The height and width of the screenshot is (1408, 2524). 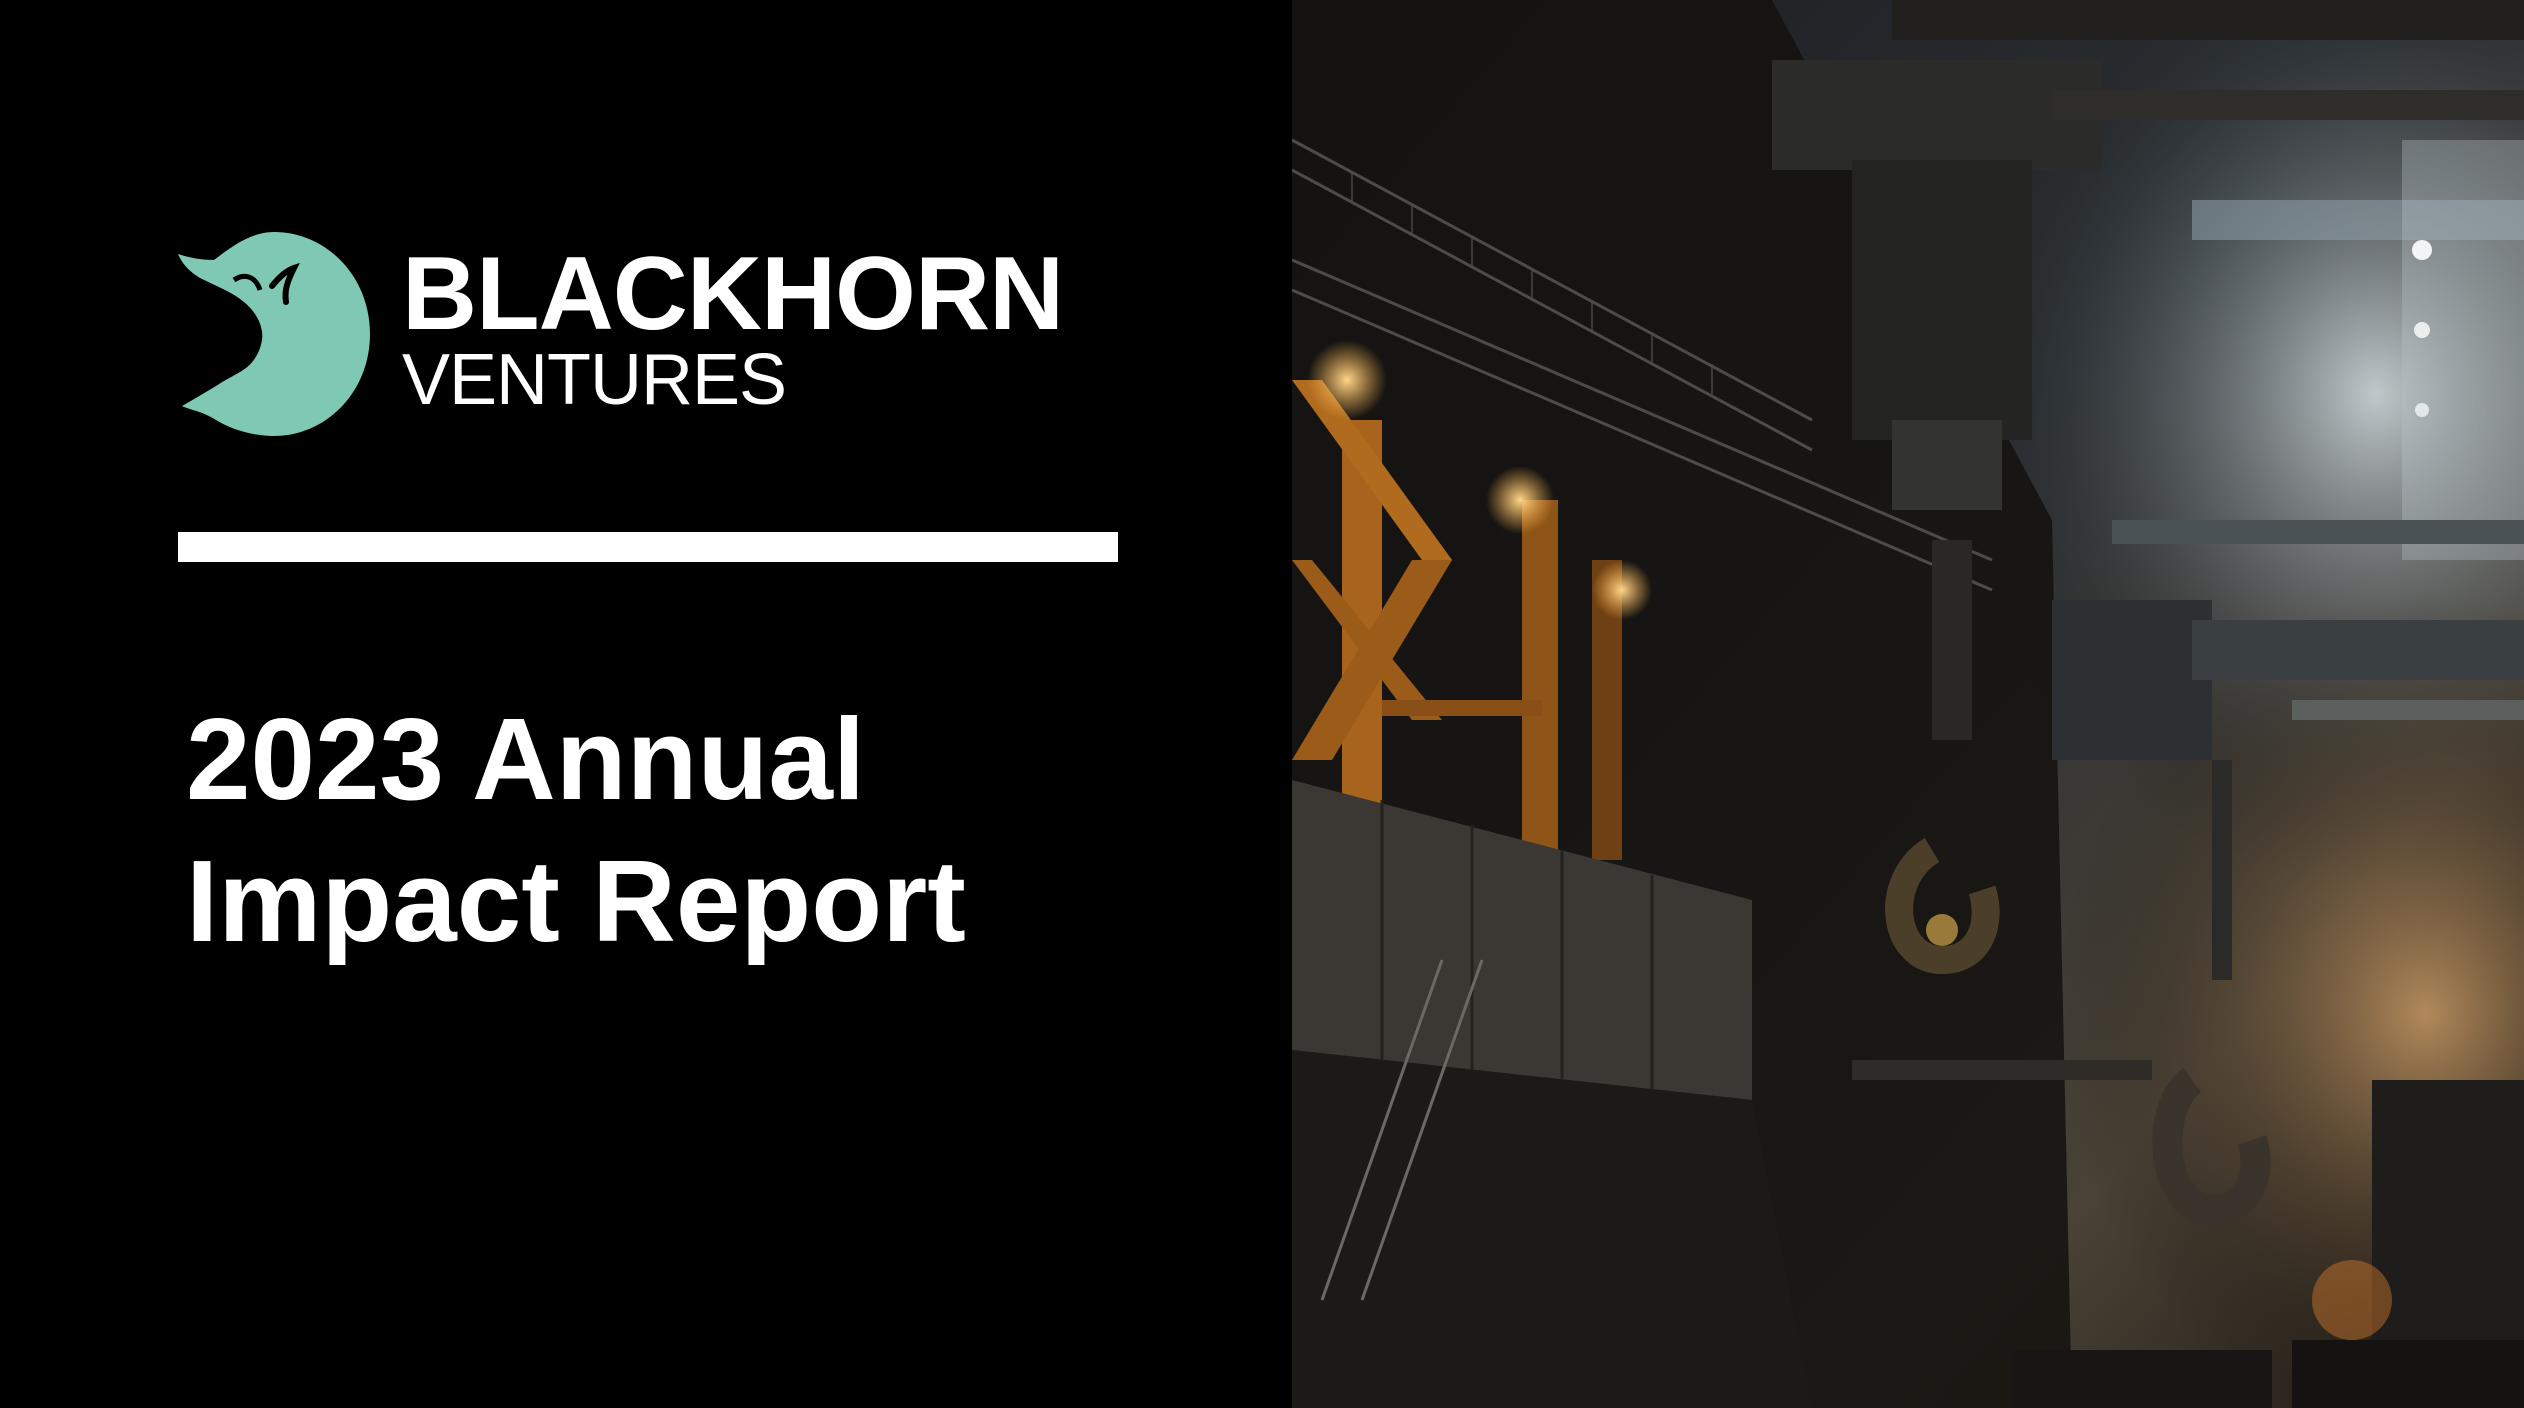 What do you see at coordinates (274, 334) in the screenshot?
I see `bull-head-logo-icon` at bounding box center [274, 334].